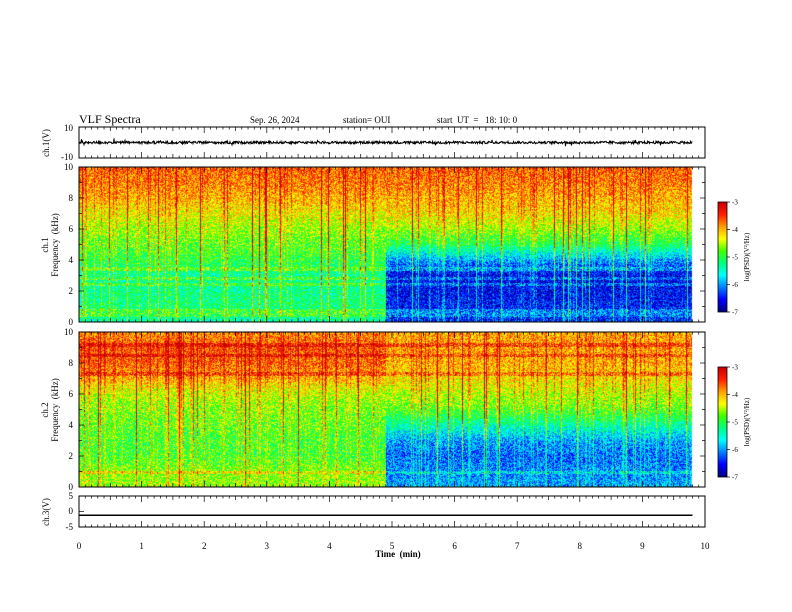 This screenshot has height=612, width=792. I want to click on ch3-ytick-bottom: -5, so click(70, 527).